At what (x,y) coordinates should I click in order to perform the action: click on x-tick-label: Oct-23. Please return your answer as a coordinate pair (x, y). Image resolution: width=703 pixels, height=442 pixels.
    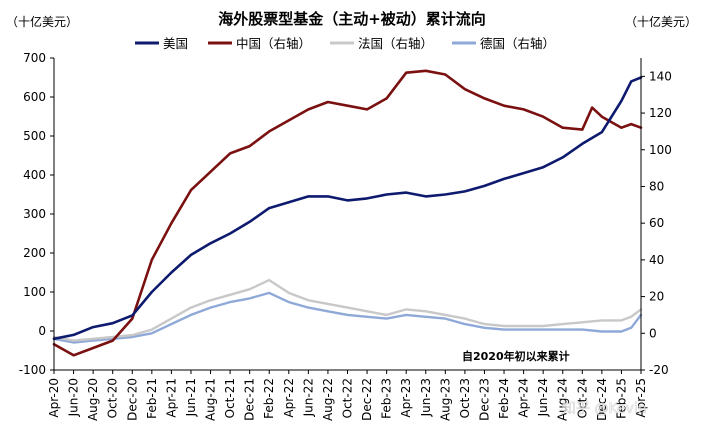
    Looking at the image, I should click on (465, 398).